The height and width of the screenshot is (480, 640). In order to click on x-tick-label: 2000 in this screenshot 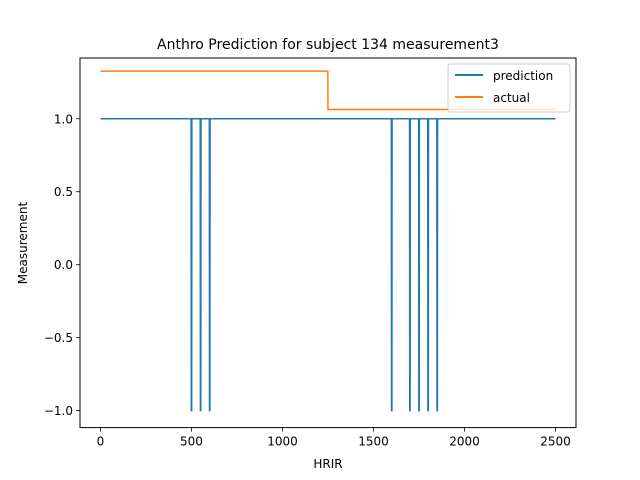, I will do `click(464, 442)`.